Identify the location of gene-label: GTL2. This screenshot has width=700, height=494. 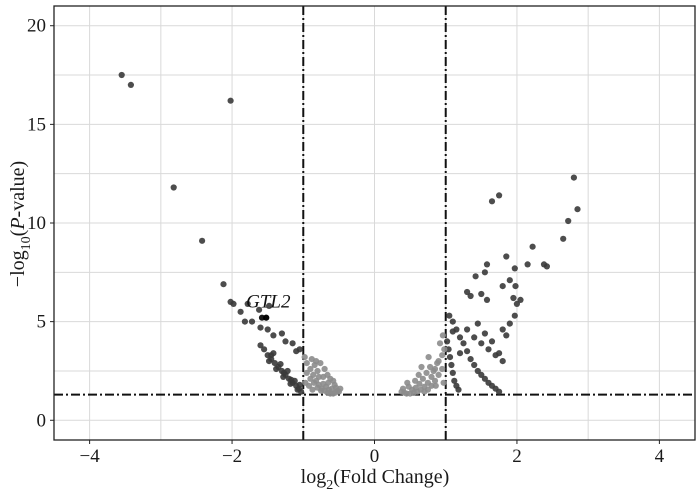
(268, 302).